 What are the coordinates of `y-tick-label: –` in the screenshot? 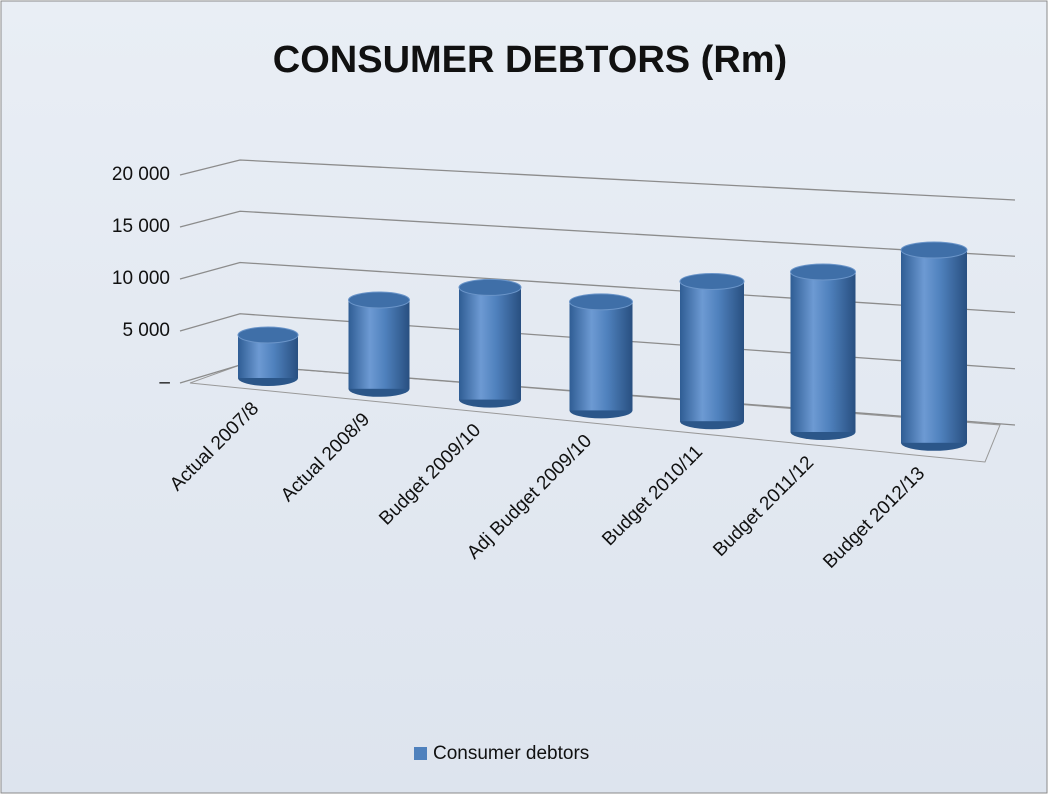 It's located at (164, 382).